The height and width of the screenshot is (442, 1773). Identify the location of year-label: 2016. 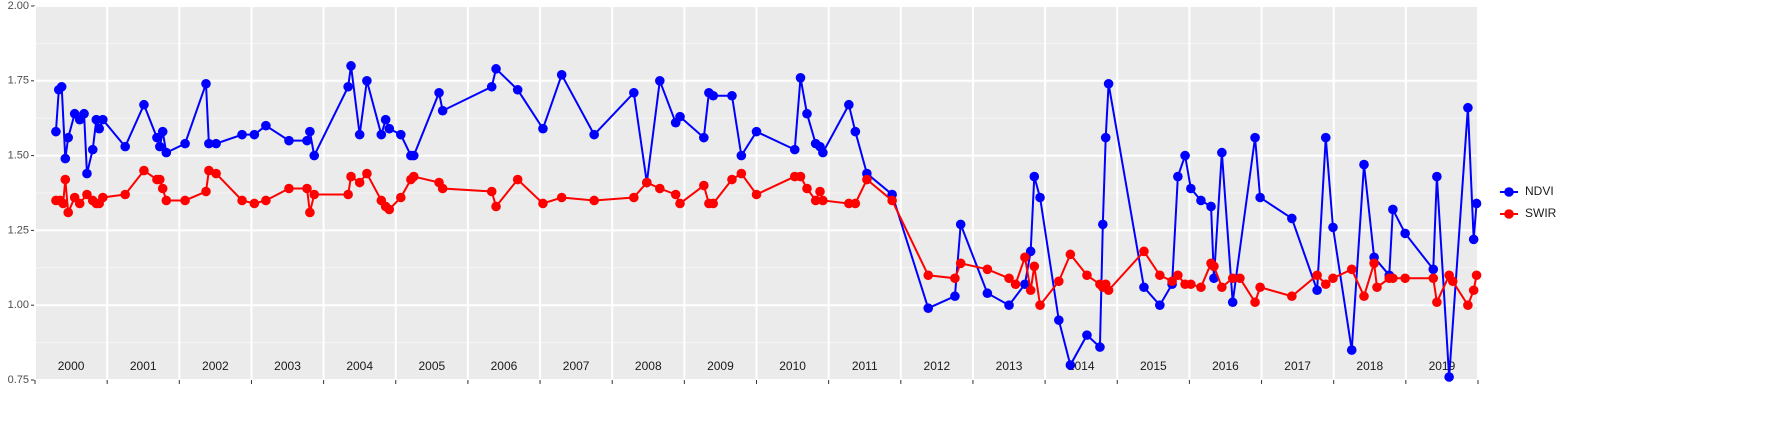
(1225, 366).